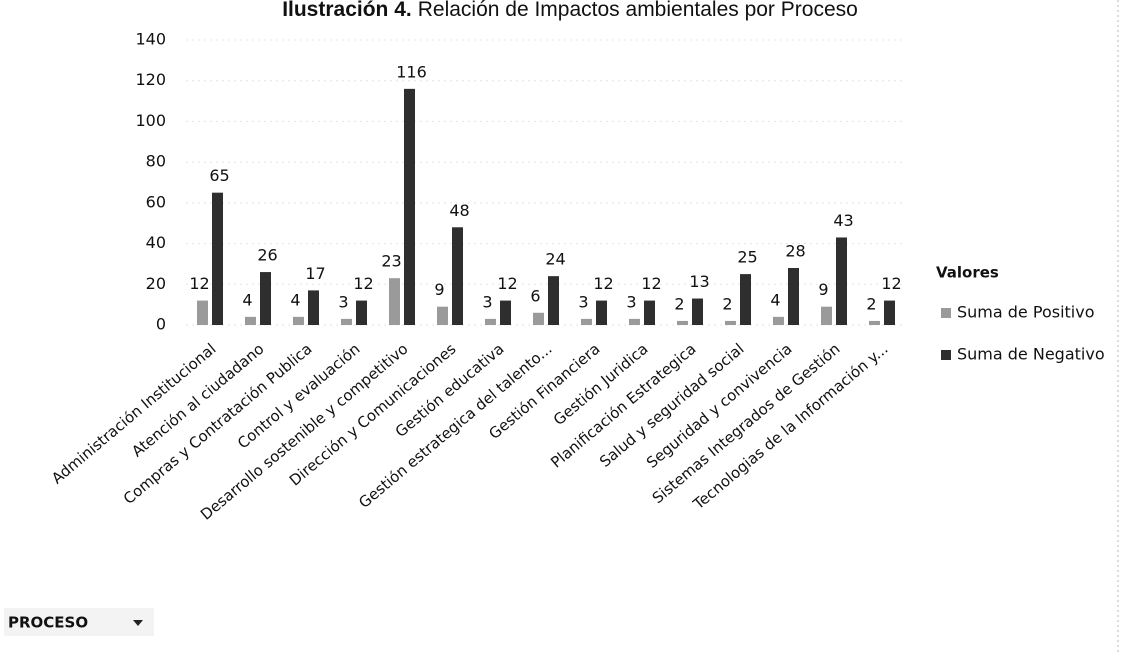  What do you see at coordinates (795, 251) in the screenshot?
I see `data-label: 28` at bounding box center [795, 251].